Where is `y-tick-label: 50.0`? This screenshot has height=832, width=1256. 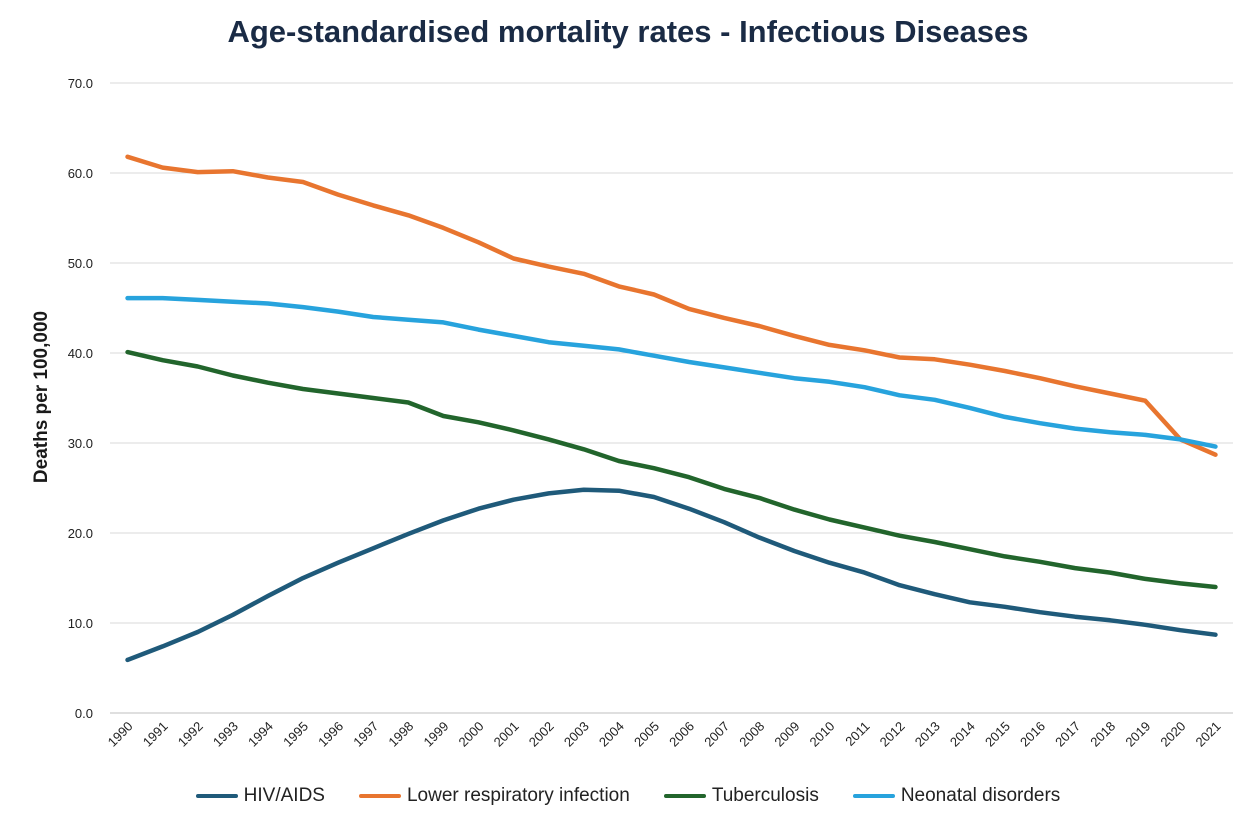
y-tick-label: 50.0 is located at coordinates (80, 263).